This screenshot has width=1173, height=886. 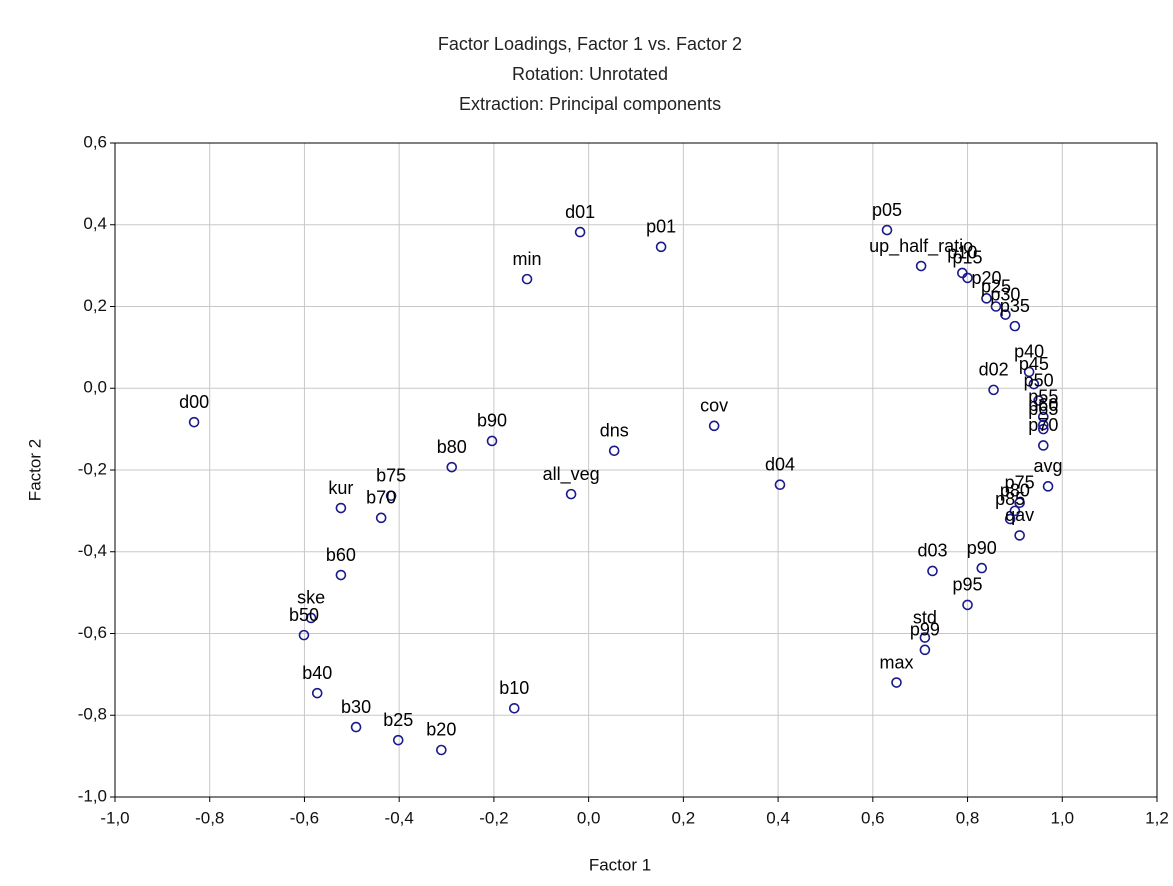 What do you see at coordinates (304, 817) in the screenshot?
I see `x-tick-label: -0,6` at bounding box center [304, 817].